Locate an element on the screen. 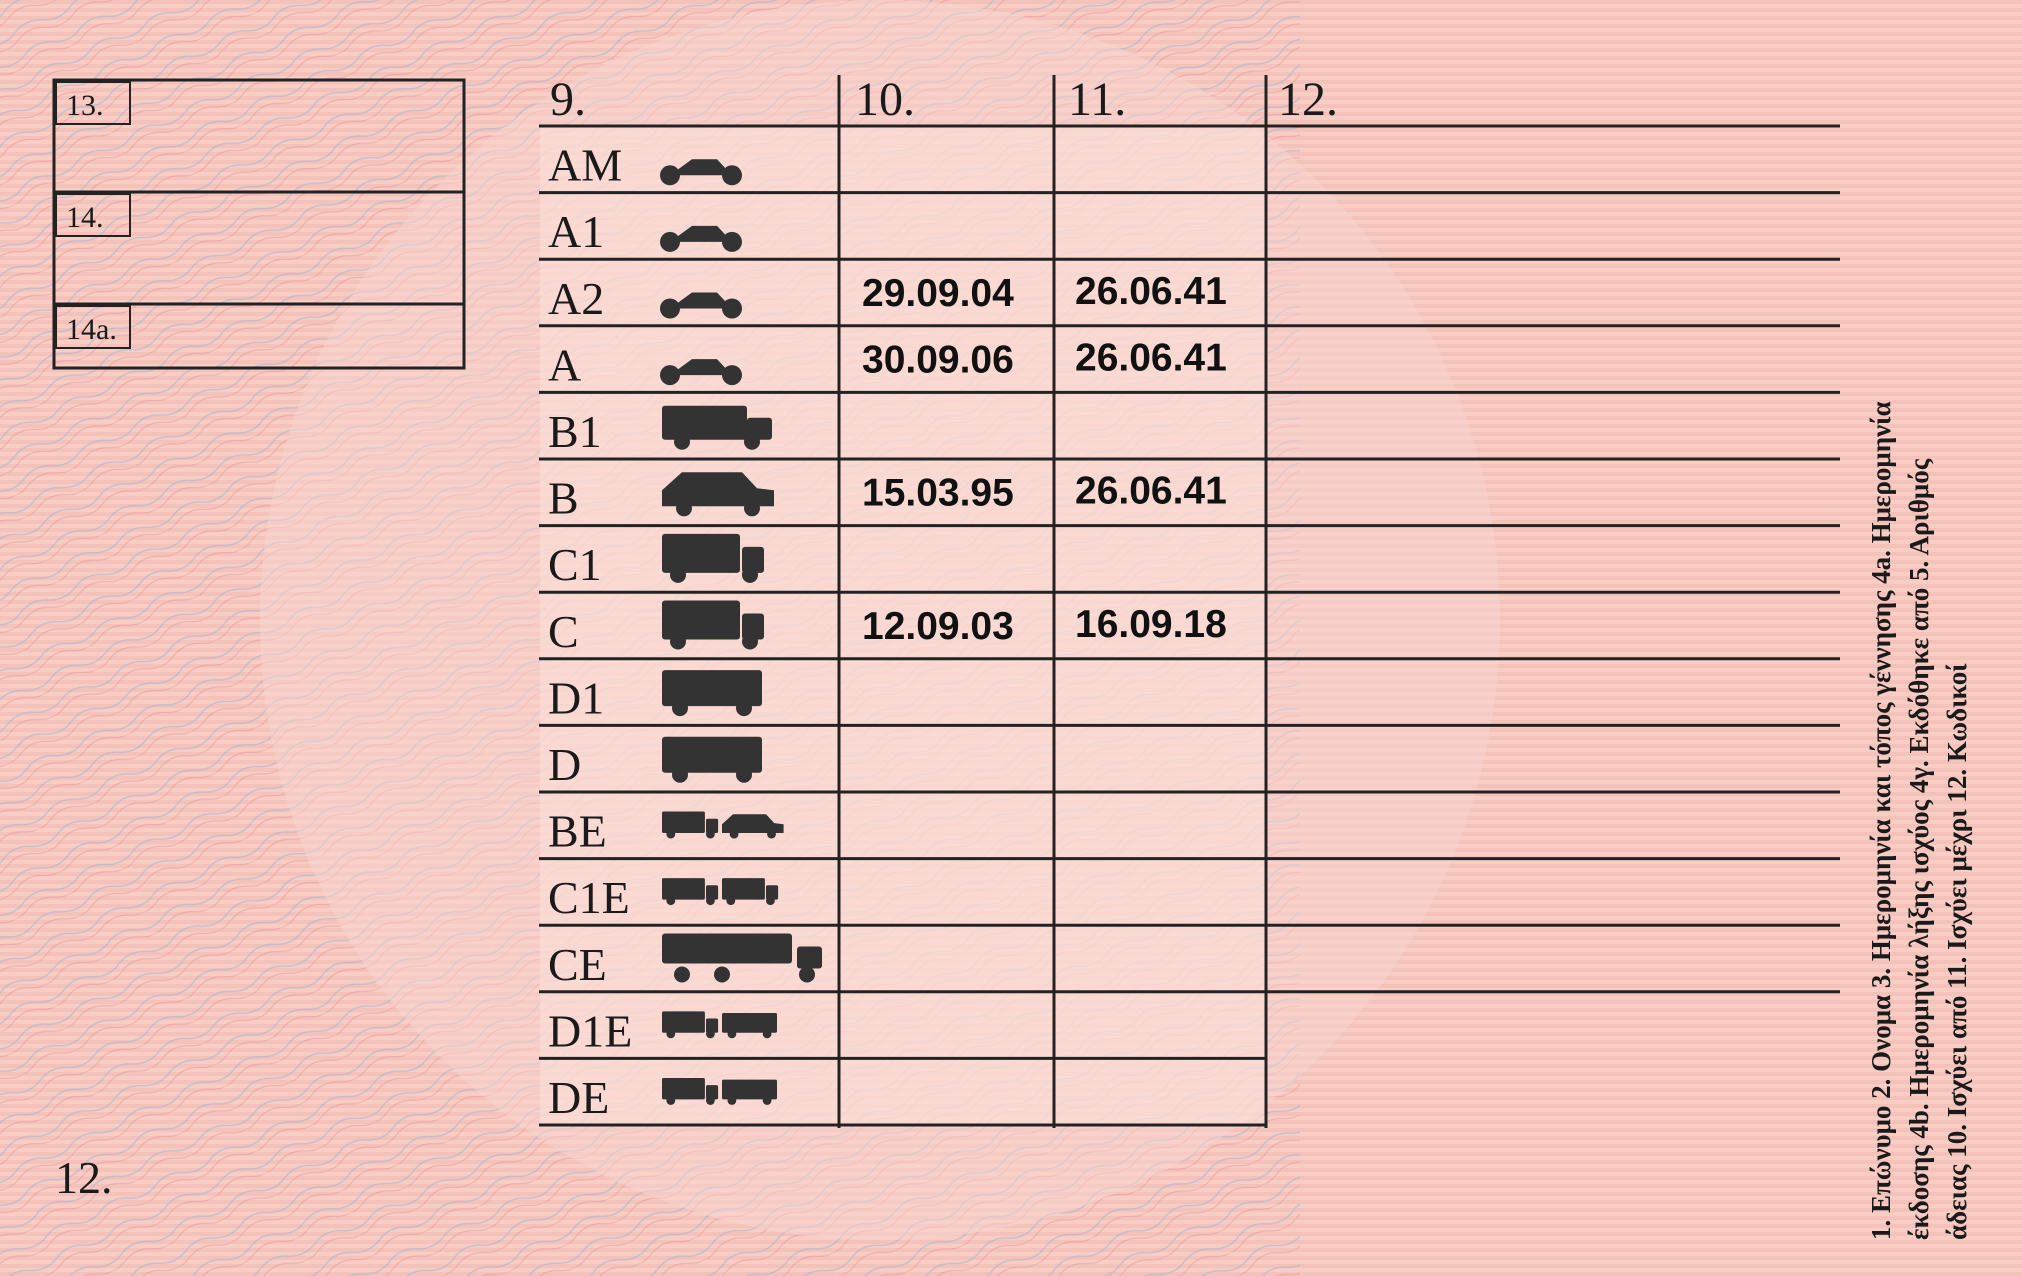  box-label: 13. is located at coordinates (85, 105).